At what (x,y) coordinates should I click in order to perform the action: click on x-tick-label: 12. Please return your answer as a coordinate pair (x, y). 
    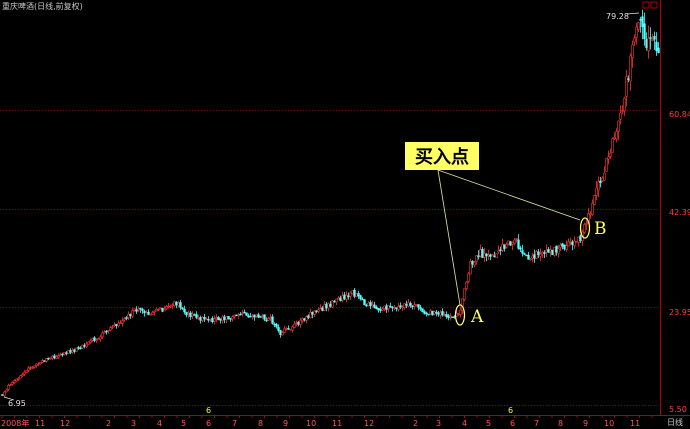
    Looking at the image, I should click on (65, 423).